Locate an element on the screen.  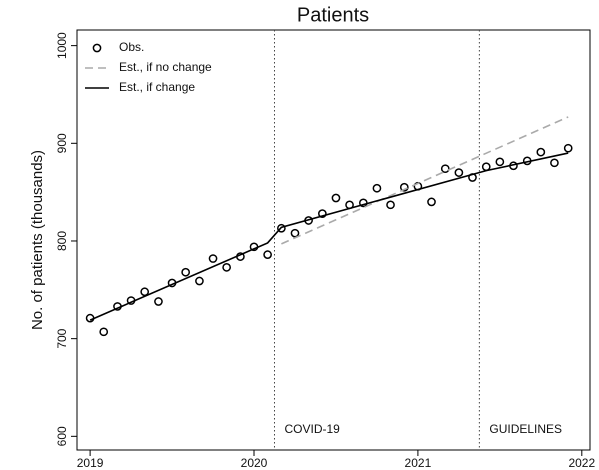
legend-label: Est., if change is located at coordinates (157, 87).